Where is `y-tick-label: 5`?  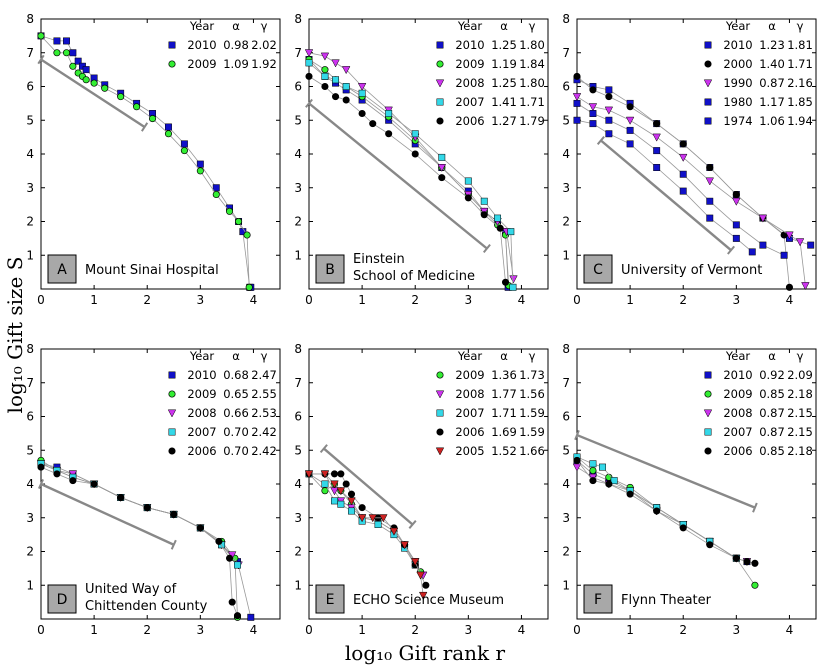
y-tick-label: 5 is located at coordinates (298, 450).